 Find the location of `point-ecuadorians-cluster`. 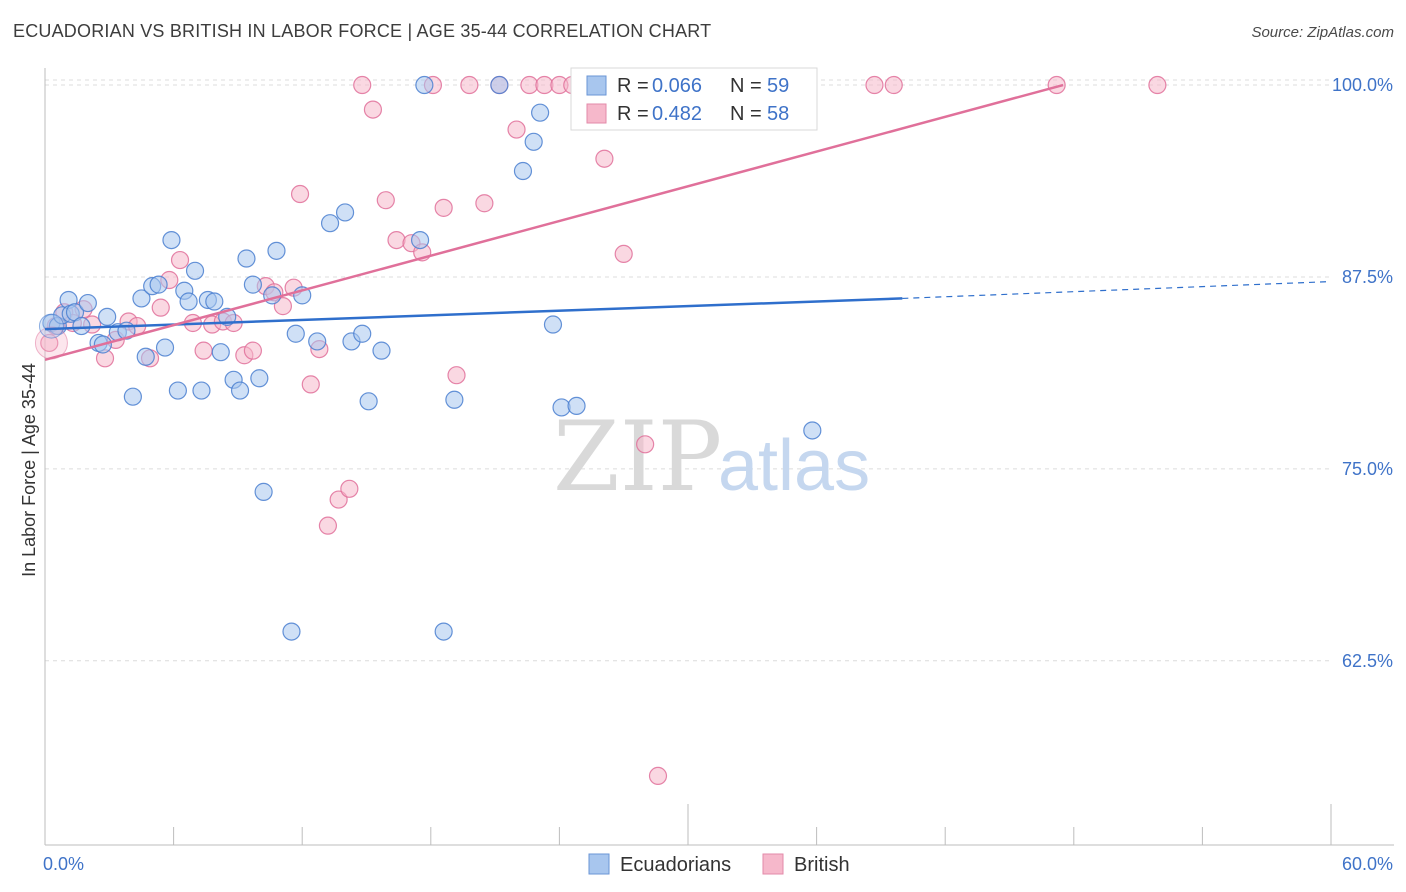

point-ecuadorians-cluster is located at coordinates (51, 326).